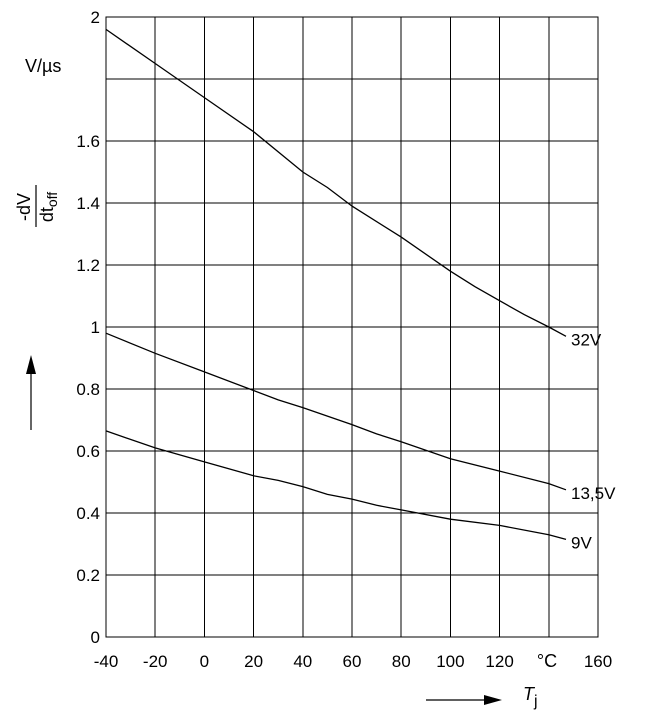 The image size is (648, 716). What do you see at coordinates (155, 661) in the screenshot?
I see `x-tick-label: -20` at bounding box center [155, 661].